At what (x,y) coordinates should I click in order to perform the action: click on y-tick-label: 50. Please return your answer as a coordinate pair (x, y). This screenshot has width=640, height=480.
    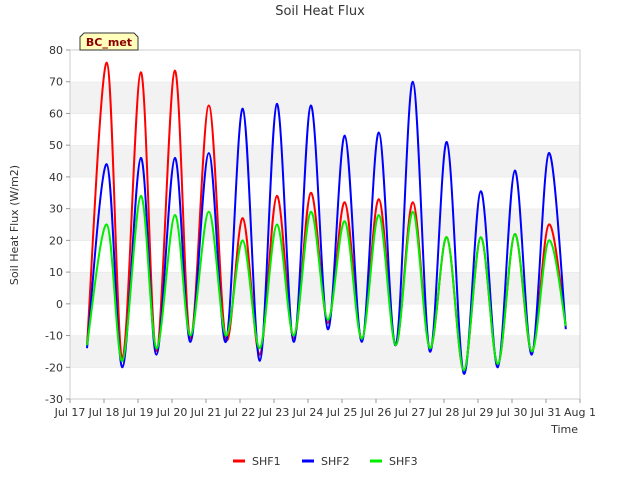
    Looking at the image, I should click on (56, 145).